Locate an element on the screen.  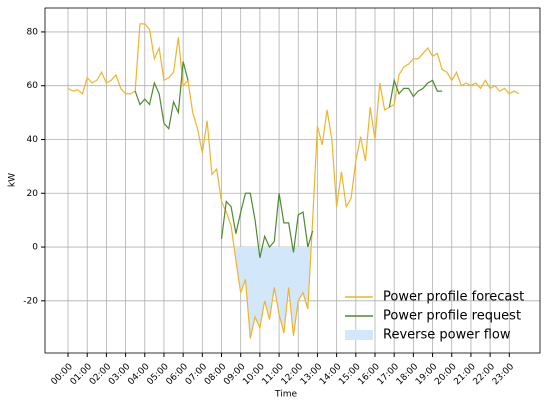
y-tick-label: 0 is located at coordinates (35, 248).